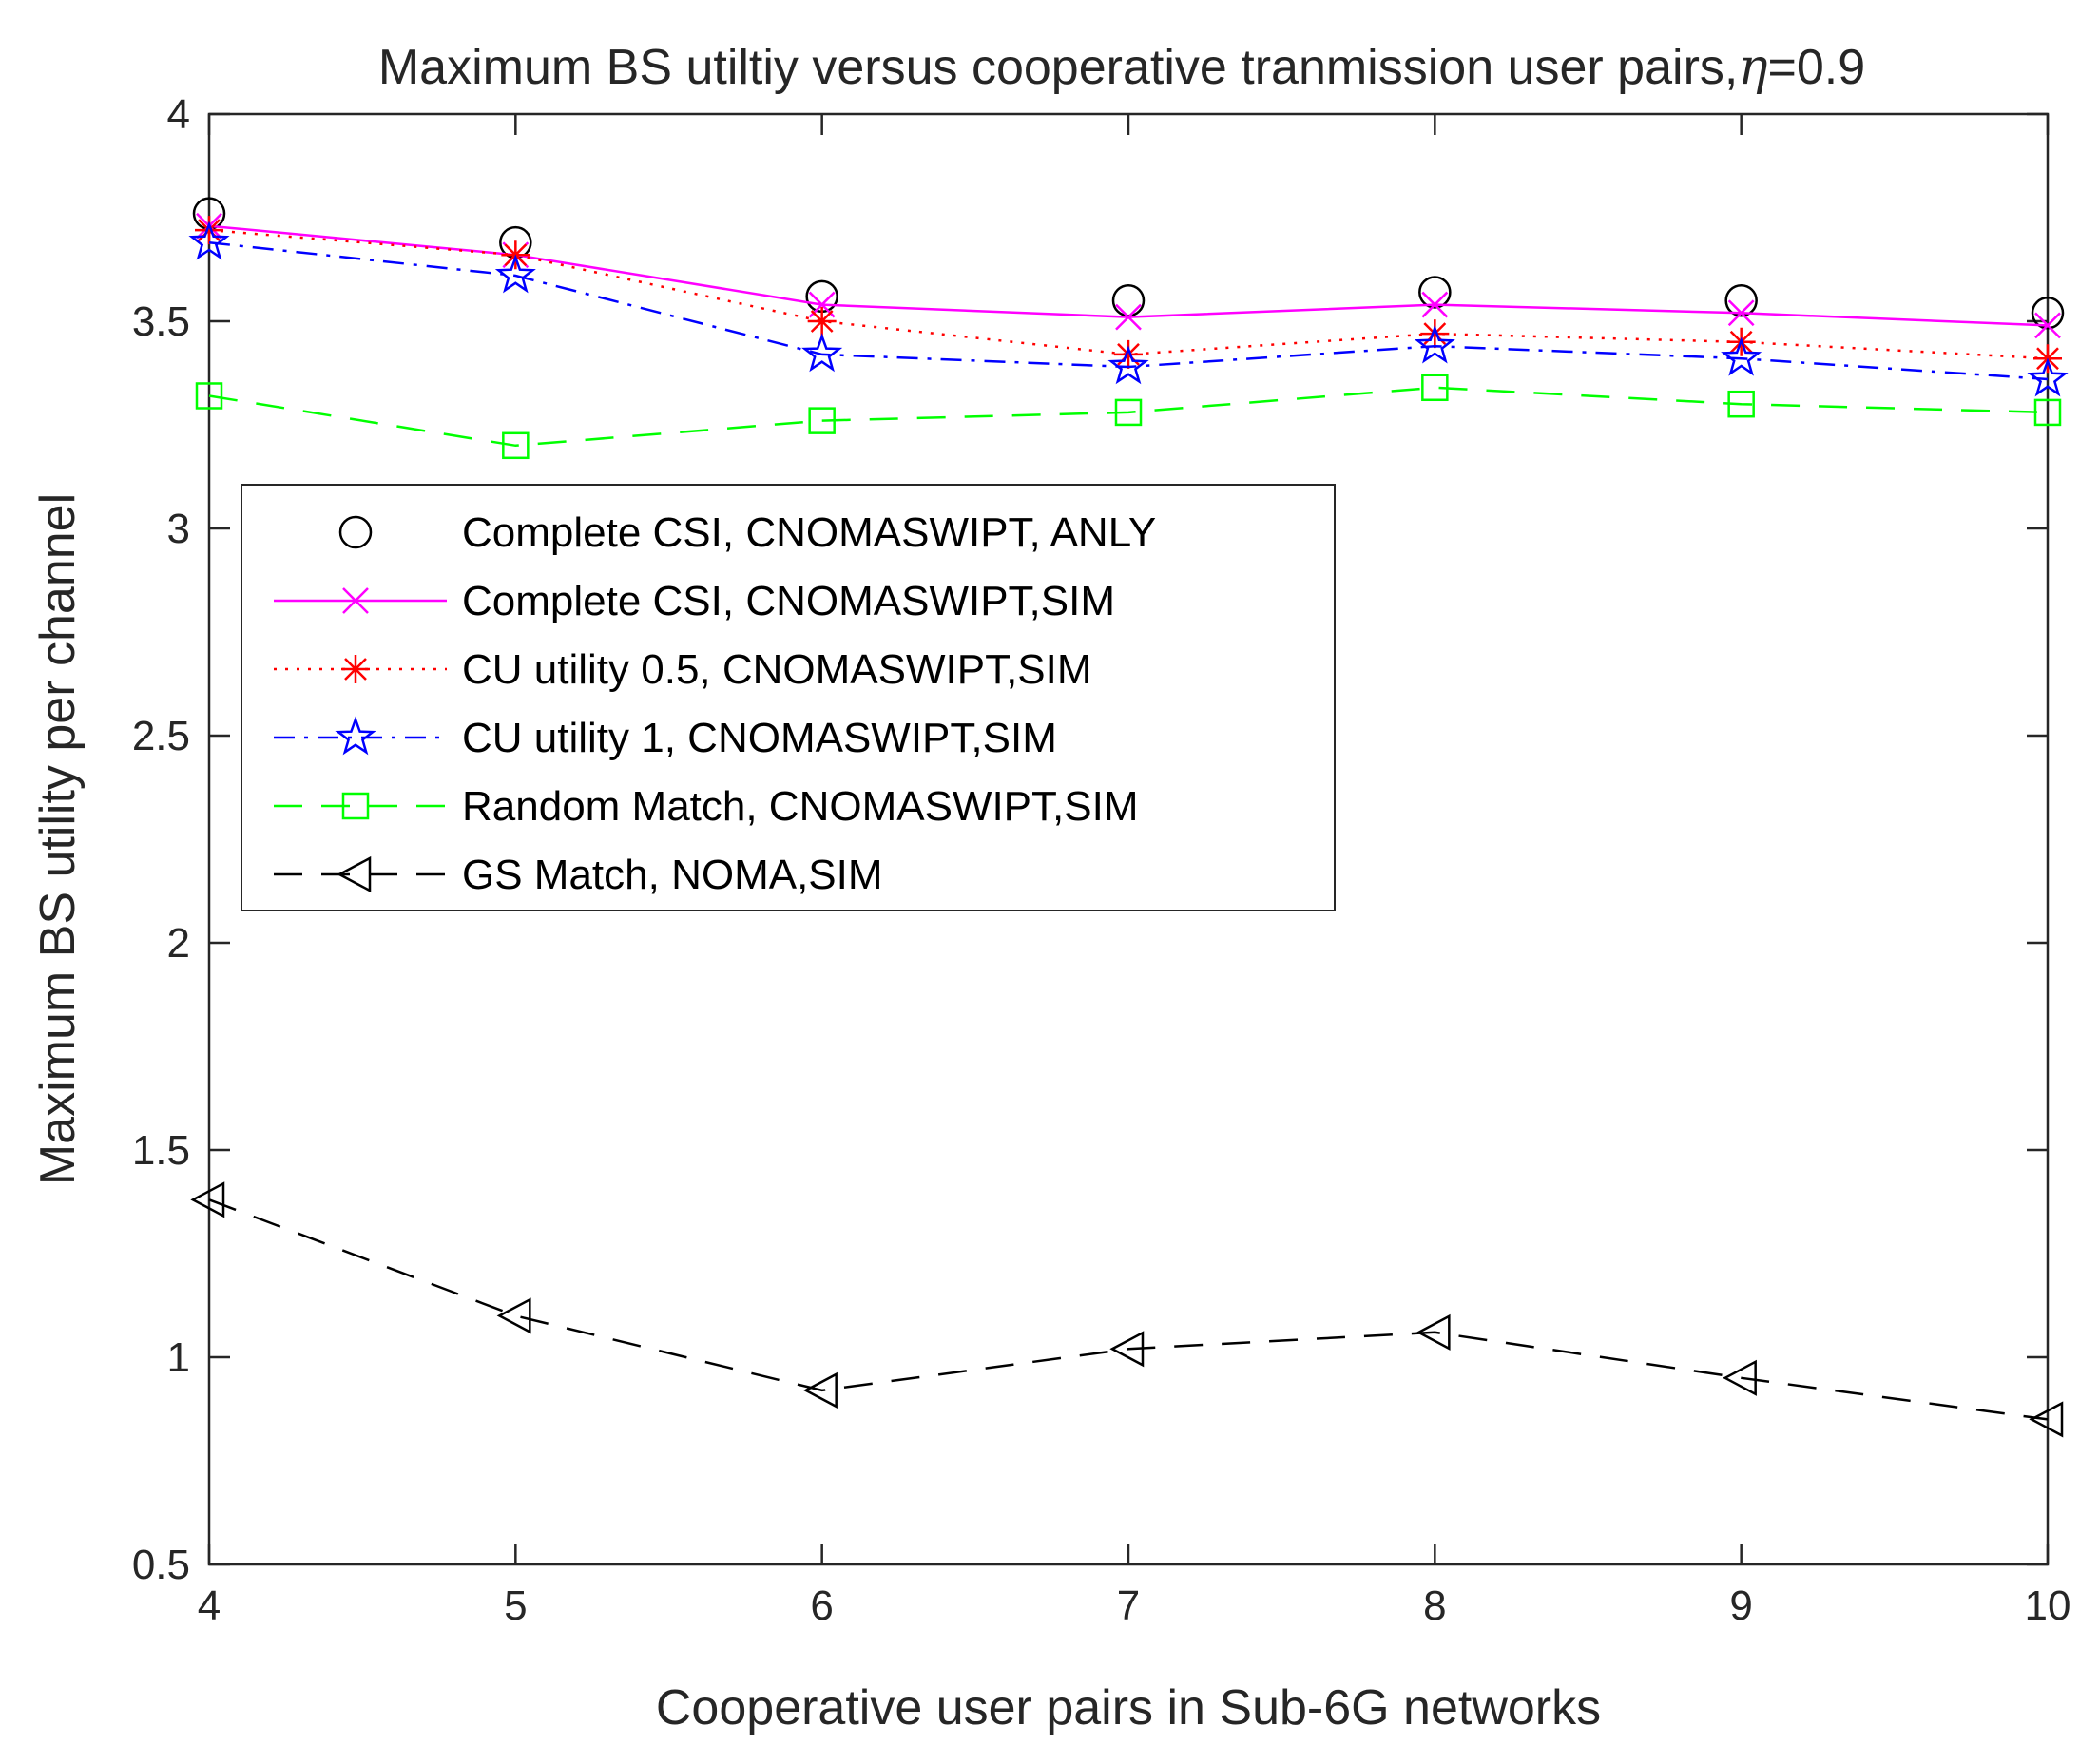 The image size is (2099, 1764). Describe the element at coordinates (759, 738) in the screenshot. I see `legend-label: CU utility 1, CNOMASWIPT,SIM` at that location.